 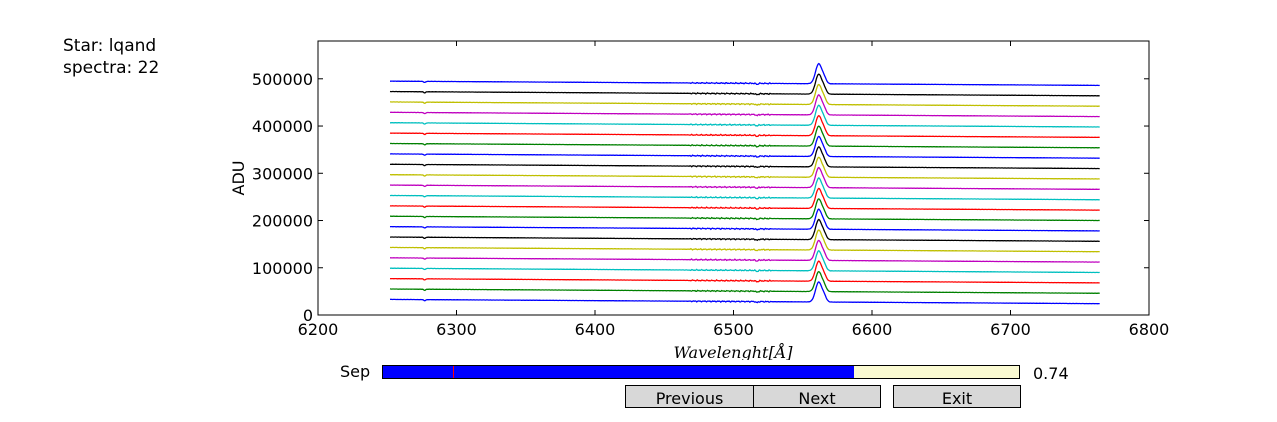 I want to click on x-tick-label: 6600, so click(x=872, y=329).